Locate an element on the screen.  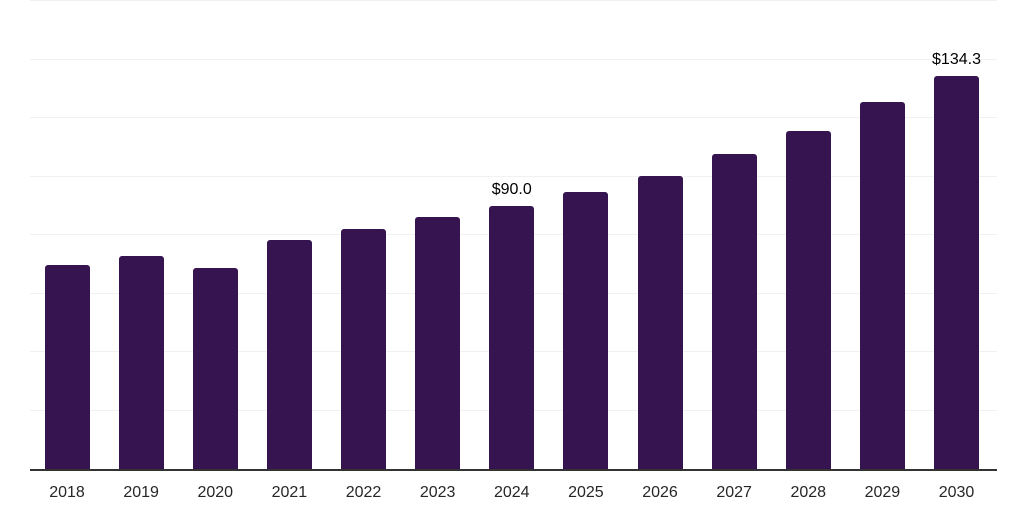
x-tick-label-2030: 2030 is located at coordinates (956, 492).